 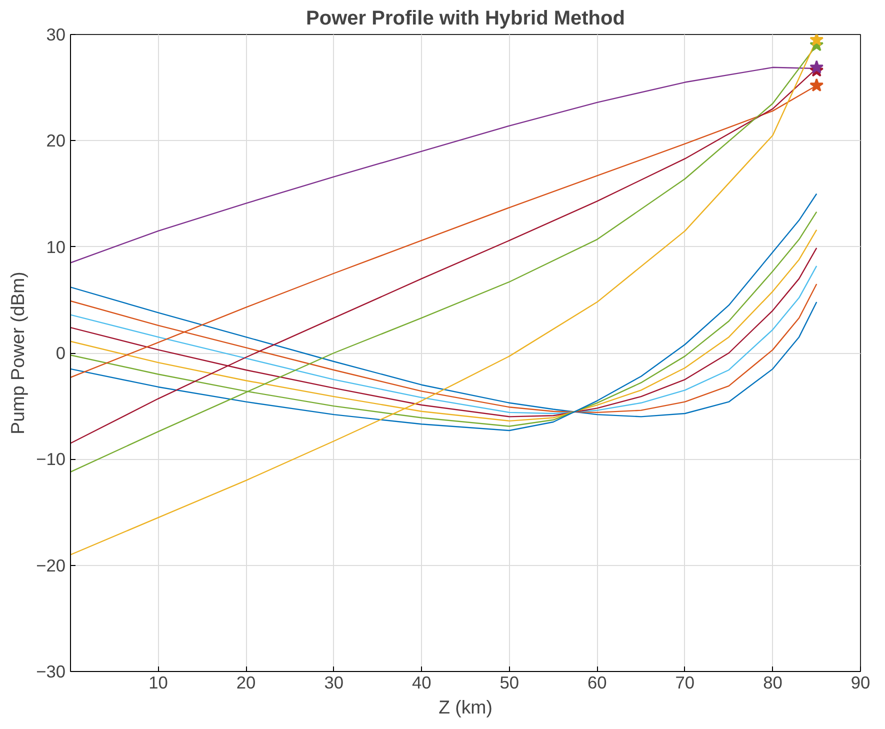 What do you see at coordinates (158, 682) in the screenshot?
I see `x-tick-label: 10` at bounding box center [158, 682].